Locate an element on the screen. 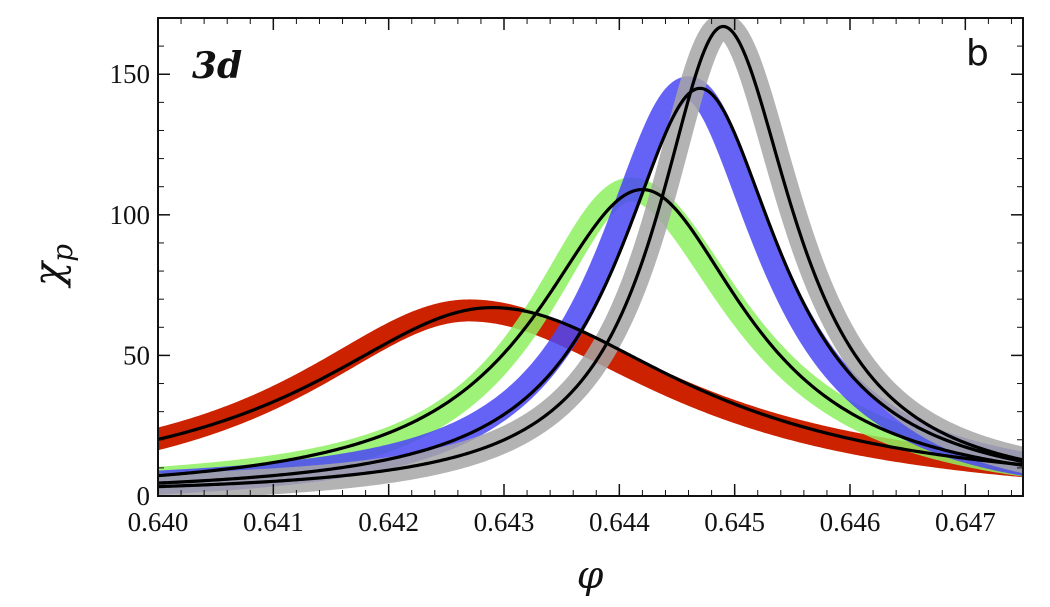 This screenshot has height=607, width=1050. x-tick-label: 0.642 is located at coordinates (388, 522).